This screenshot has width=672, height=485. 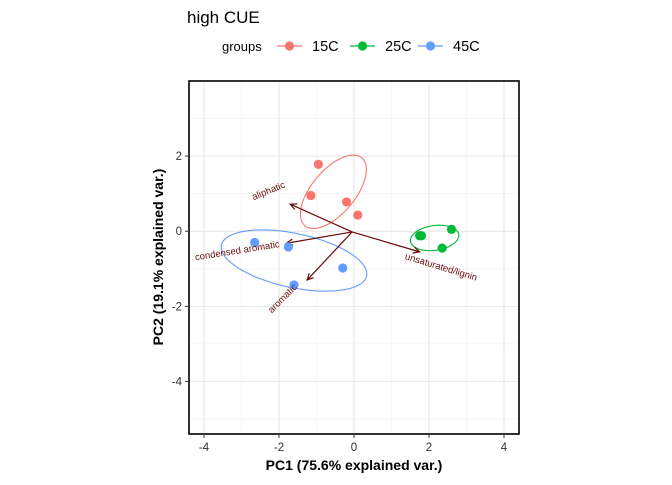 What do you see at coordinates (351, 47) in the screenshot?
I see `legend: groups 15C 25C 45C` at bounding box center [351, 47].